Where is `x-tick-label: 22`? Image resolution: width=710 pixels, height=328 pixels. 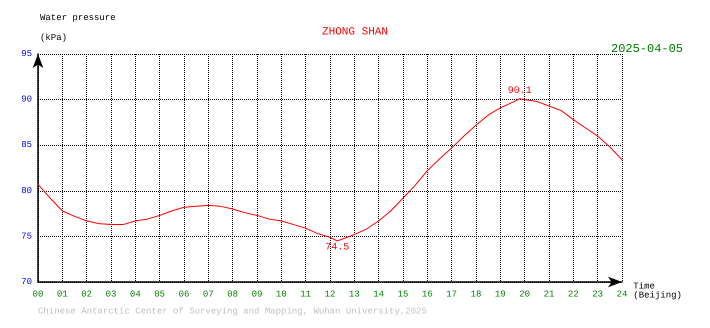
x-tick-label: 22 is located at coordinates (573, 295).